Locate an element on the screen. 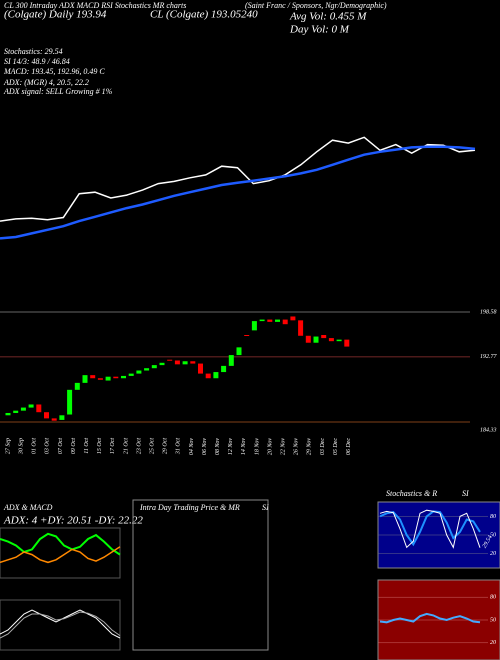 The width and height of the screenshot is (500, 660). plus-di is located at coordinates (60, 544).